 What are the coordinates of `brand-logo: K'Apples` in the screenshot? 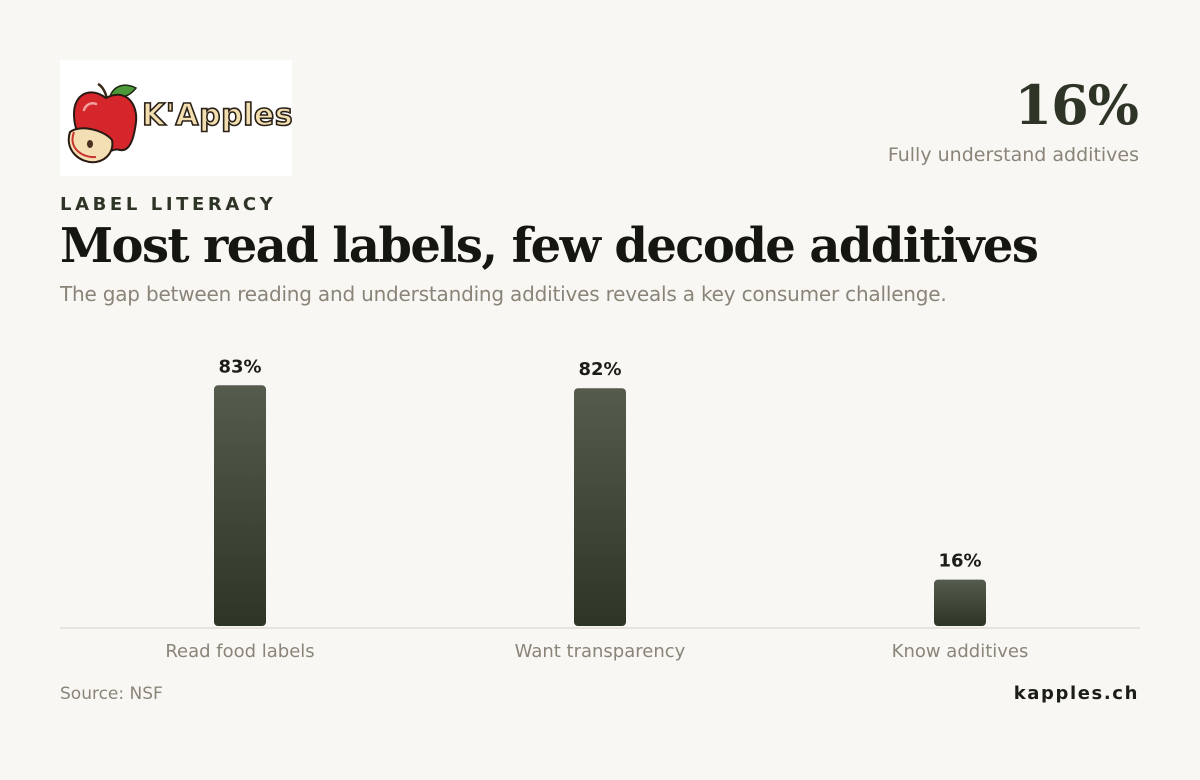 It's located at (177, 118).